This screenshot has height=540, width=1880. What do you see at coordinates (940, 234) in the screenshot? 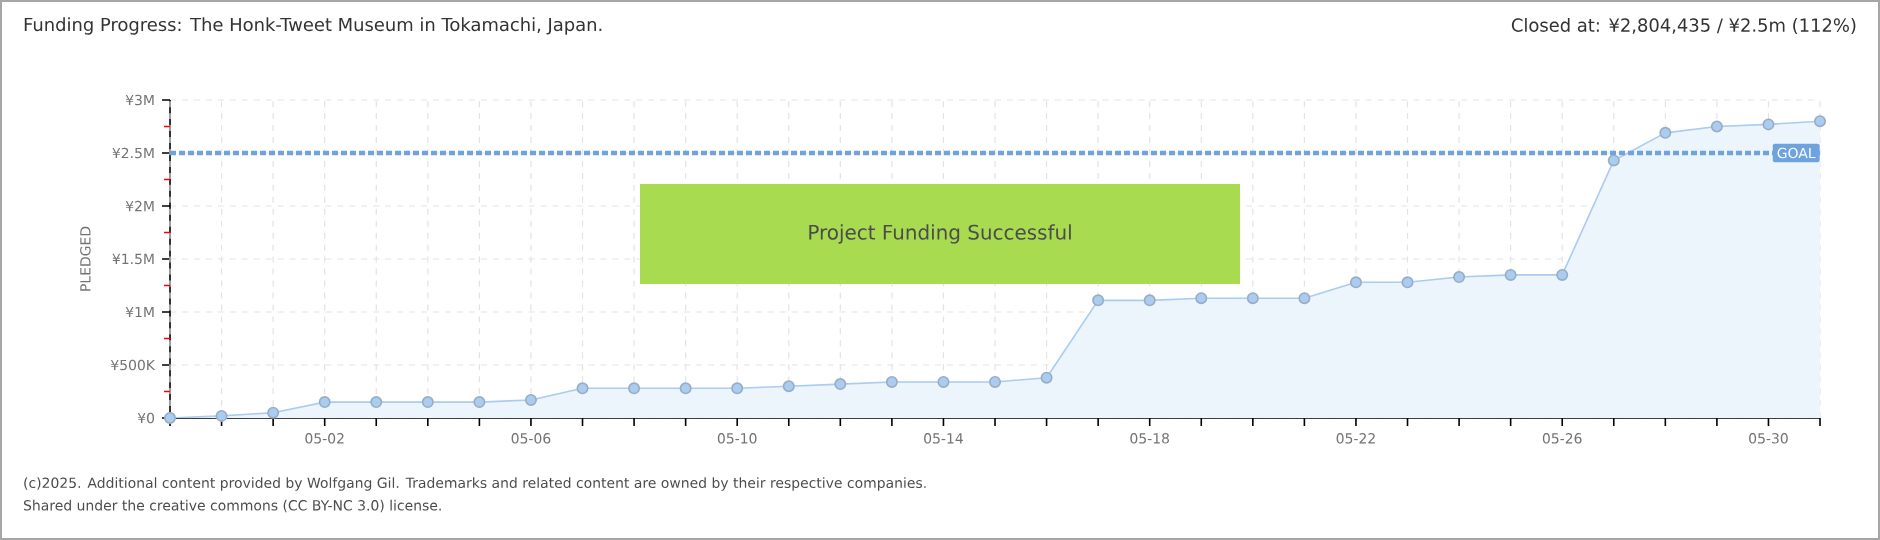
I see `annotation: Project Funding Successful` at bounding box center [940, 234].